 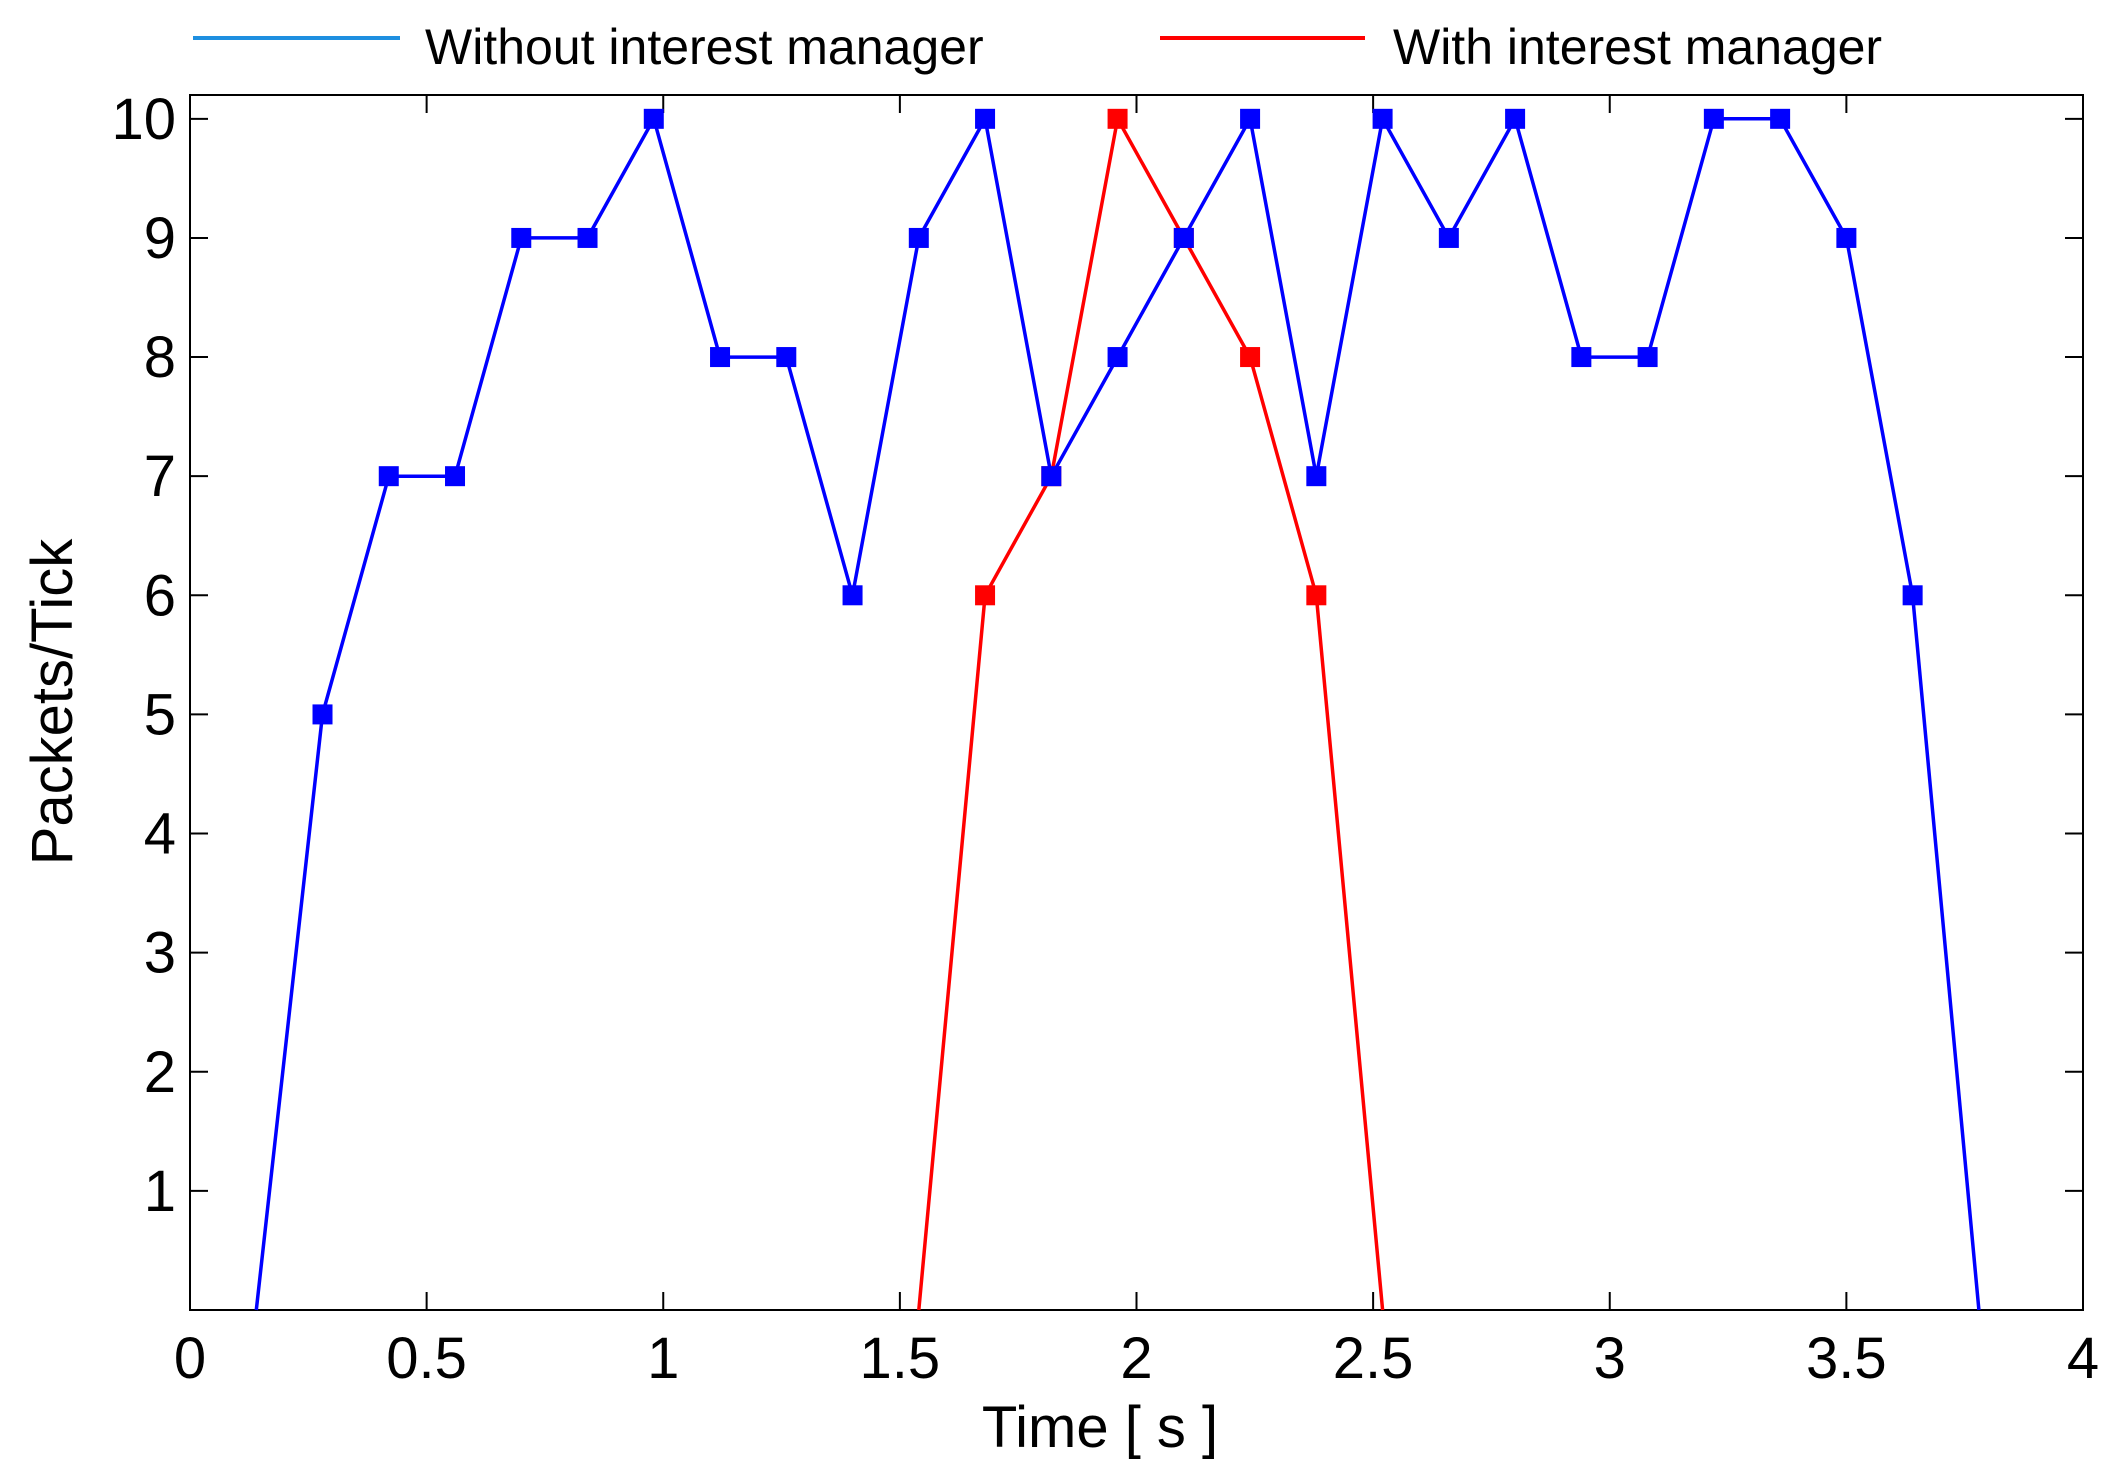 What do you see at coordinates (160, 595) in the screenshot?
I see `y-tick-label: 6` at bounding box center [160, 595].